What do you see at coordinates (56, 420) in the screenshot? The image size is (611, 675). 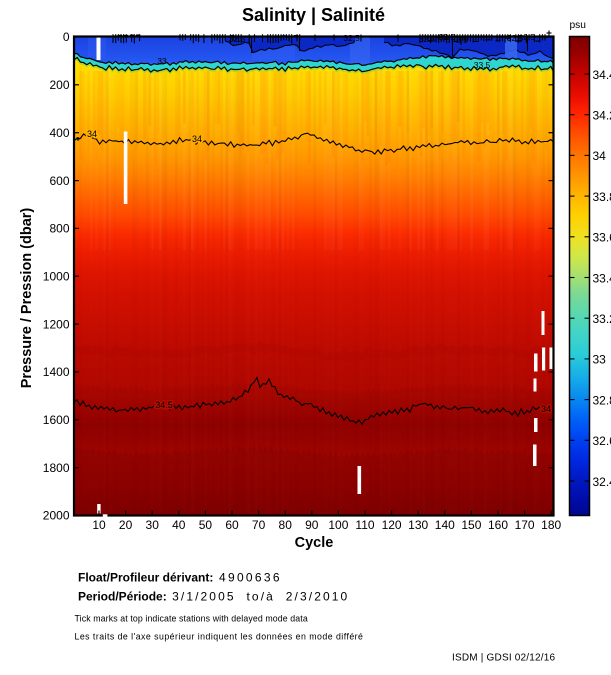 I see `svg-text: 1600` at bounding box center [56, 420].